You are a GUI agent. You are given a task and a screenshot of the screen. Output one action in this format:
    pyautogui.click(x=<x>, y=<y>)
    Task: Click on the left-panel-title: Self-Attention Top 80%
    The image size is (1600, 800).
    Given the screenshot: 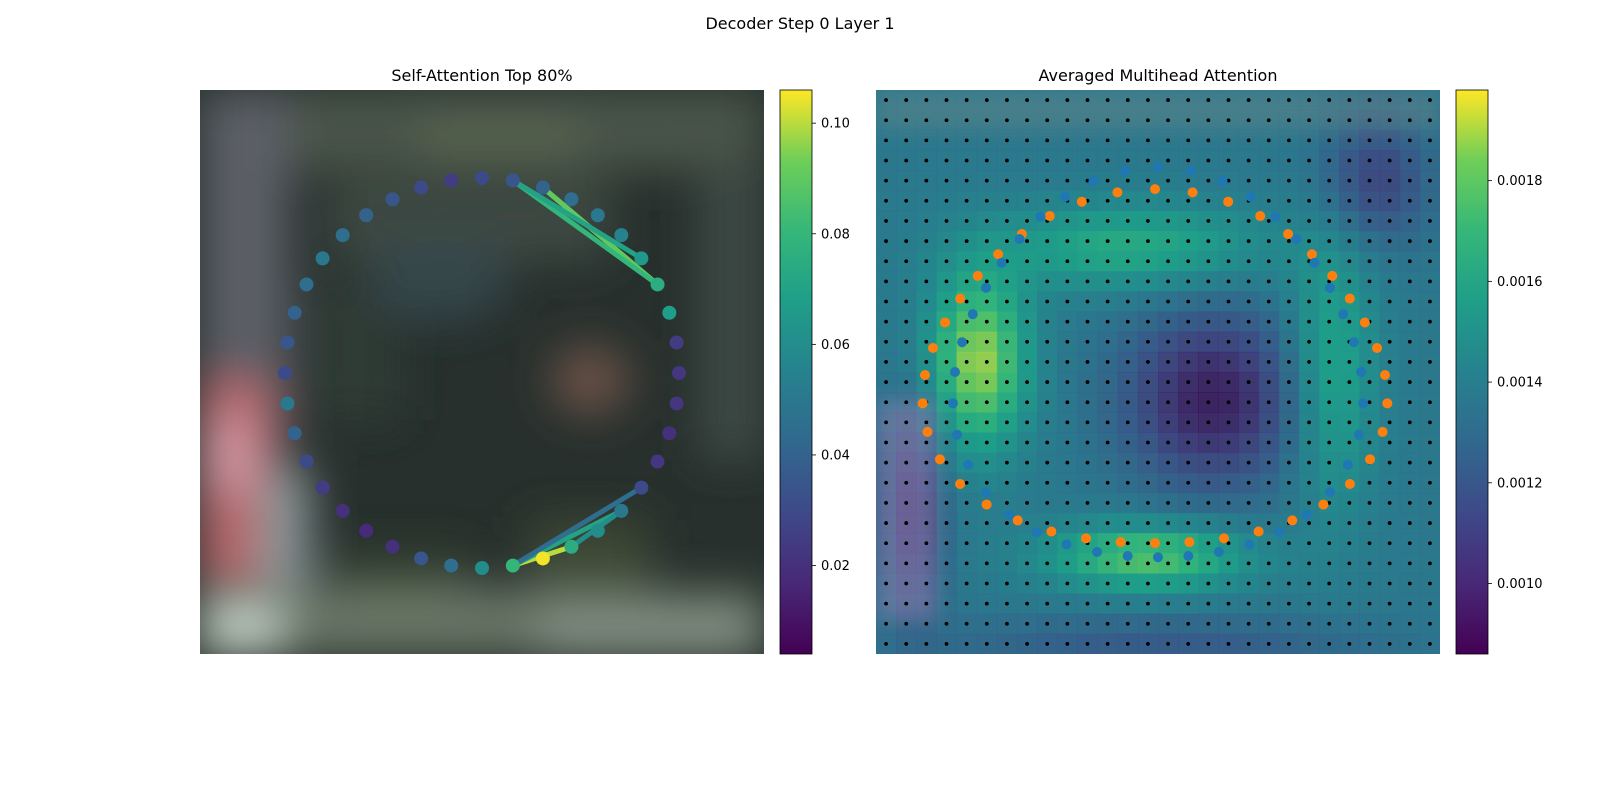 What is the action you would take?
    pyautogui.click(x=481, y=75)
    